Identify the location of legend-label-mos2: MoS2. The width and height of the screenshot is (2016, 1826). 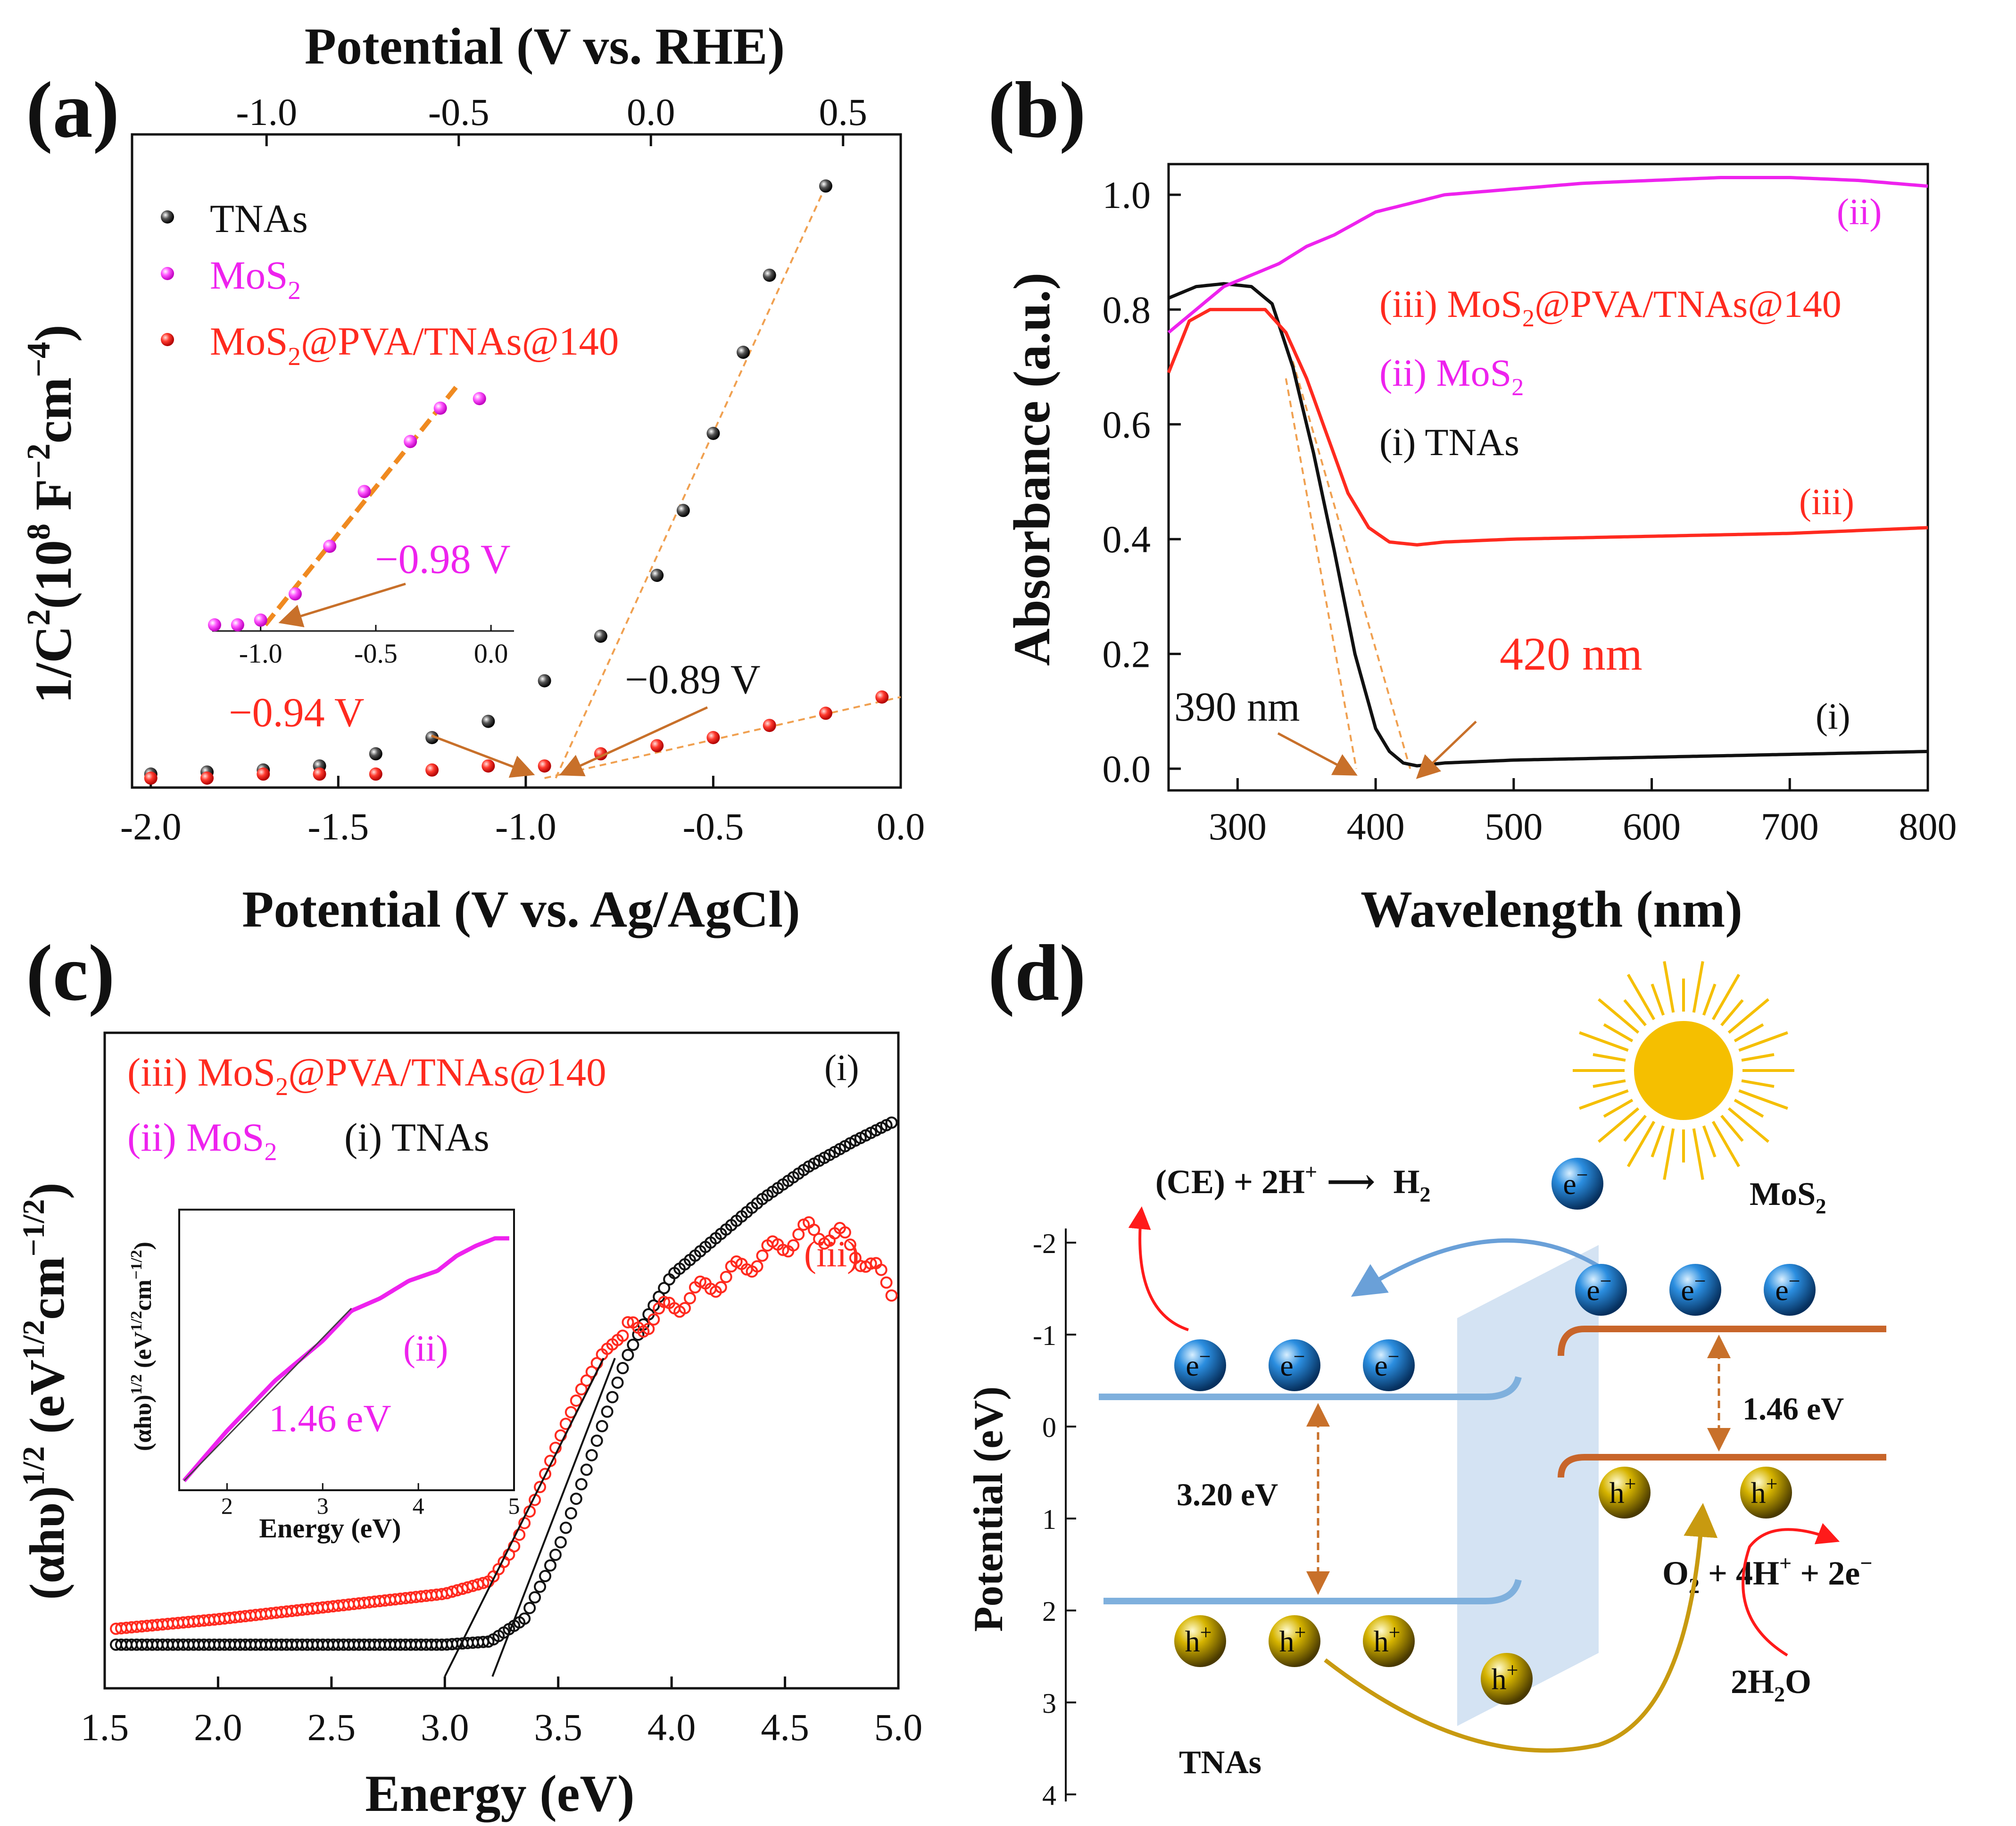
(255, 279).